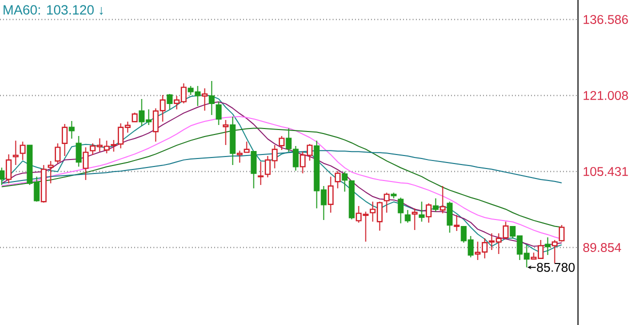 The image size is (638, 325). What do you see at coordinates (602, 247) in the screenshot?
I see `y-tick-label: 89.854` at bounding box center [602, 247].